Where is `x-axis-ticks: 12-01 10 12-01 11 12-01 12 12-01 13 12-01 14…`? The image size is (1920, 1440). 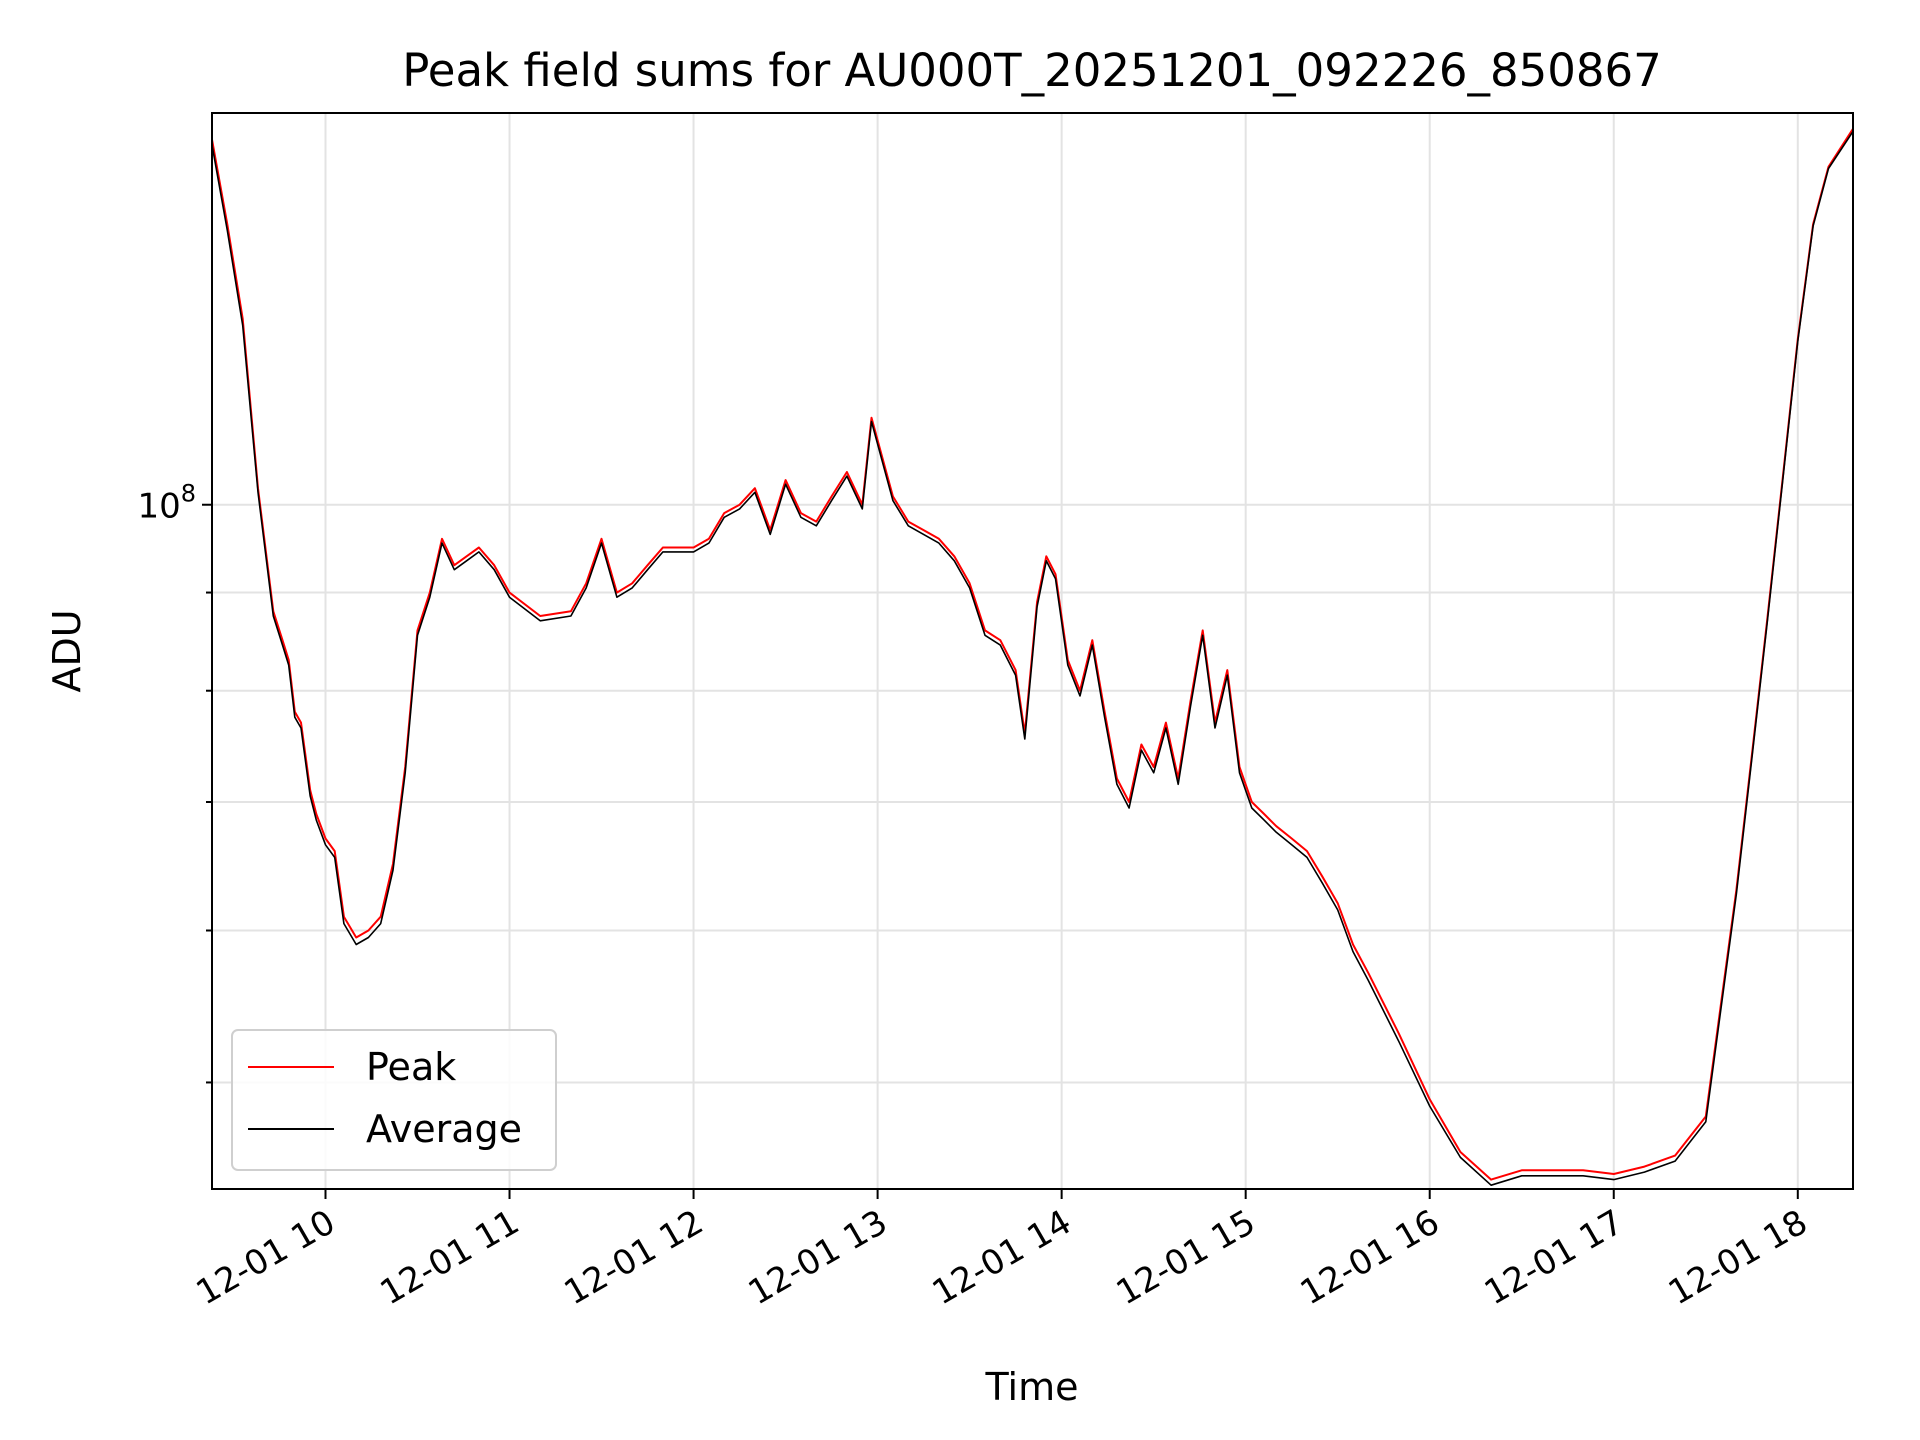 x-axis-ticks: 12-01 10 12-01 11 12-01 12 12-01 13 12-01 14… is located at coordinates (1002, 1251).